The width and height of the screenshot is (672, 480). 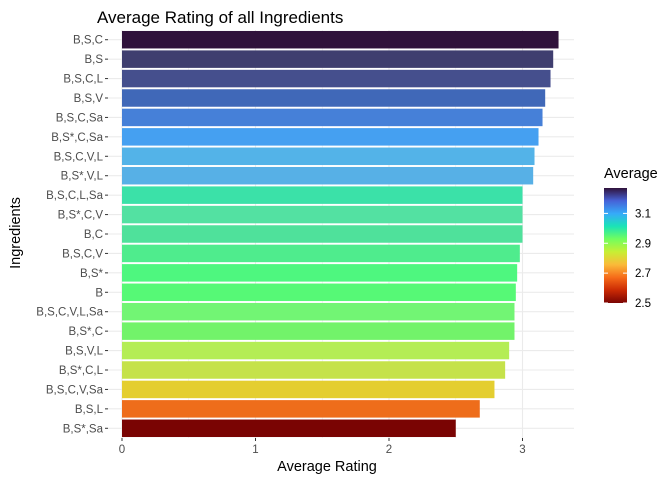 What do you see at coordinates (74, 196) in the screenshot?
I see `y-tick-label: B,S,C,L,Sa` at bounding box center [74, 196].